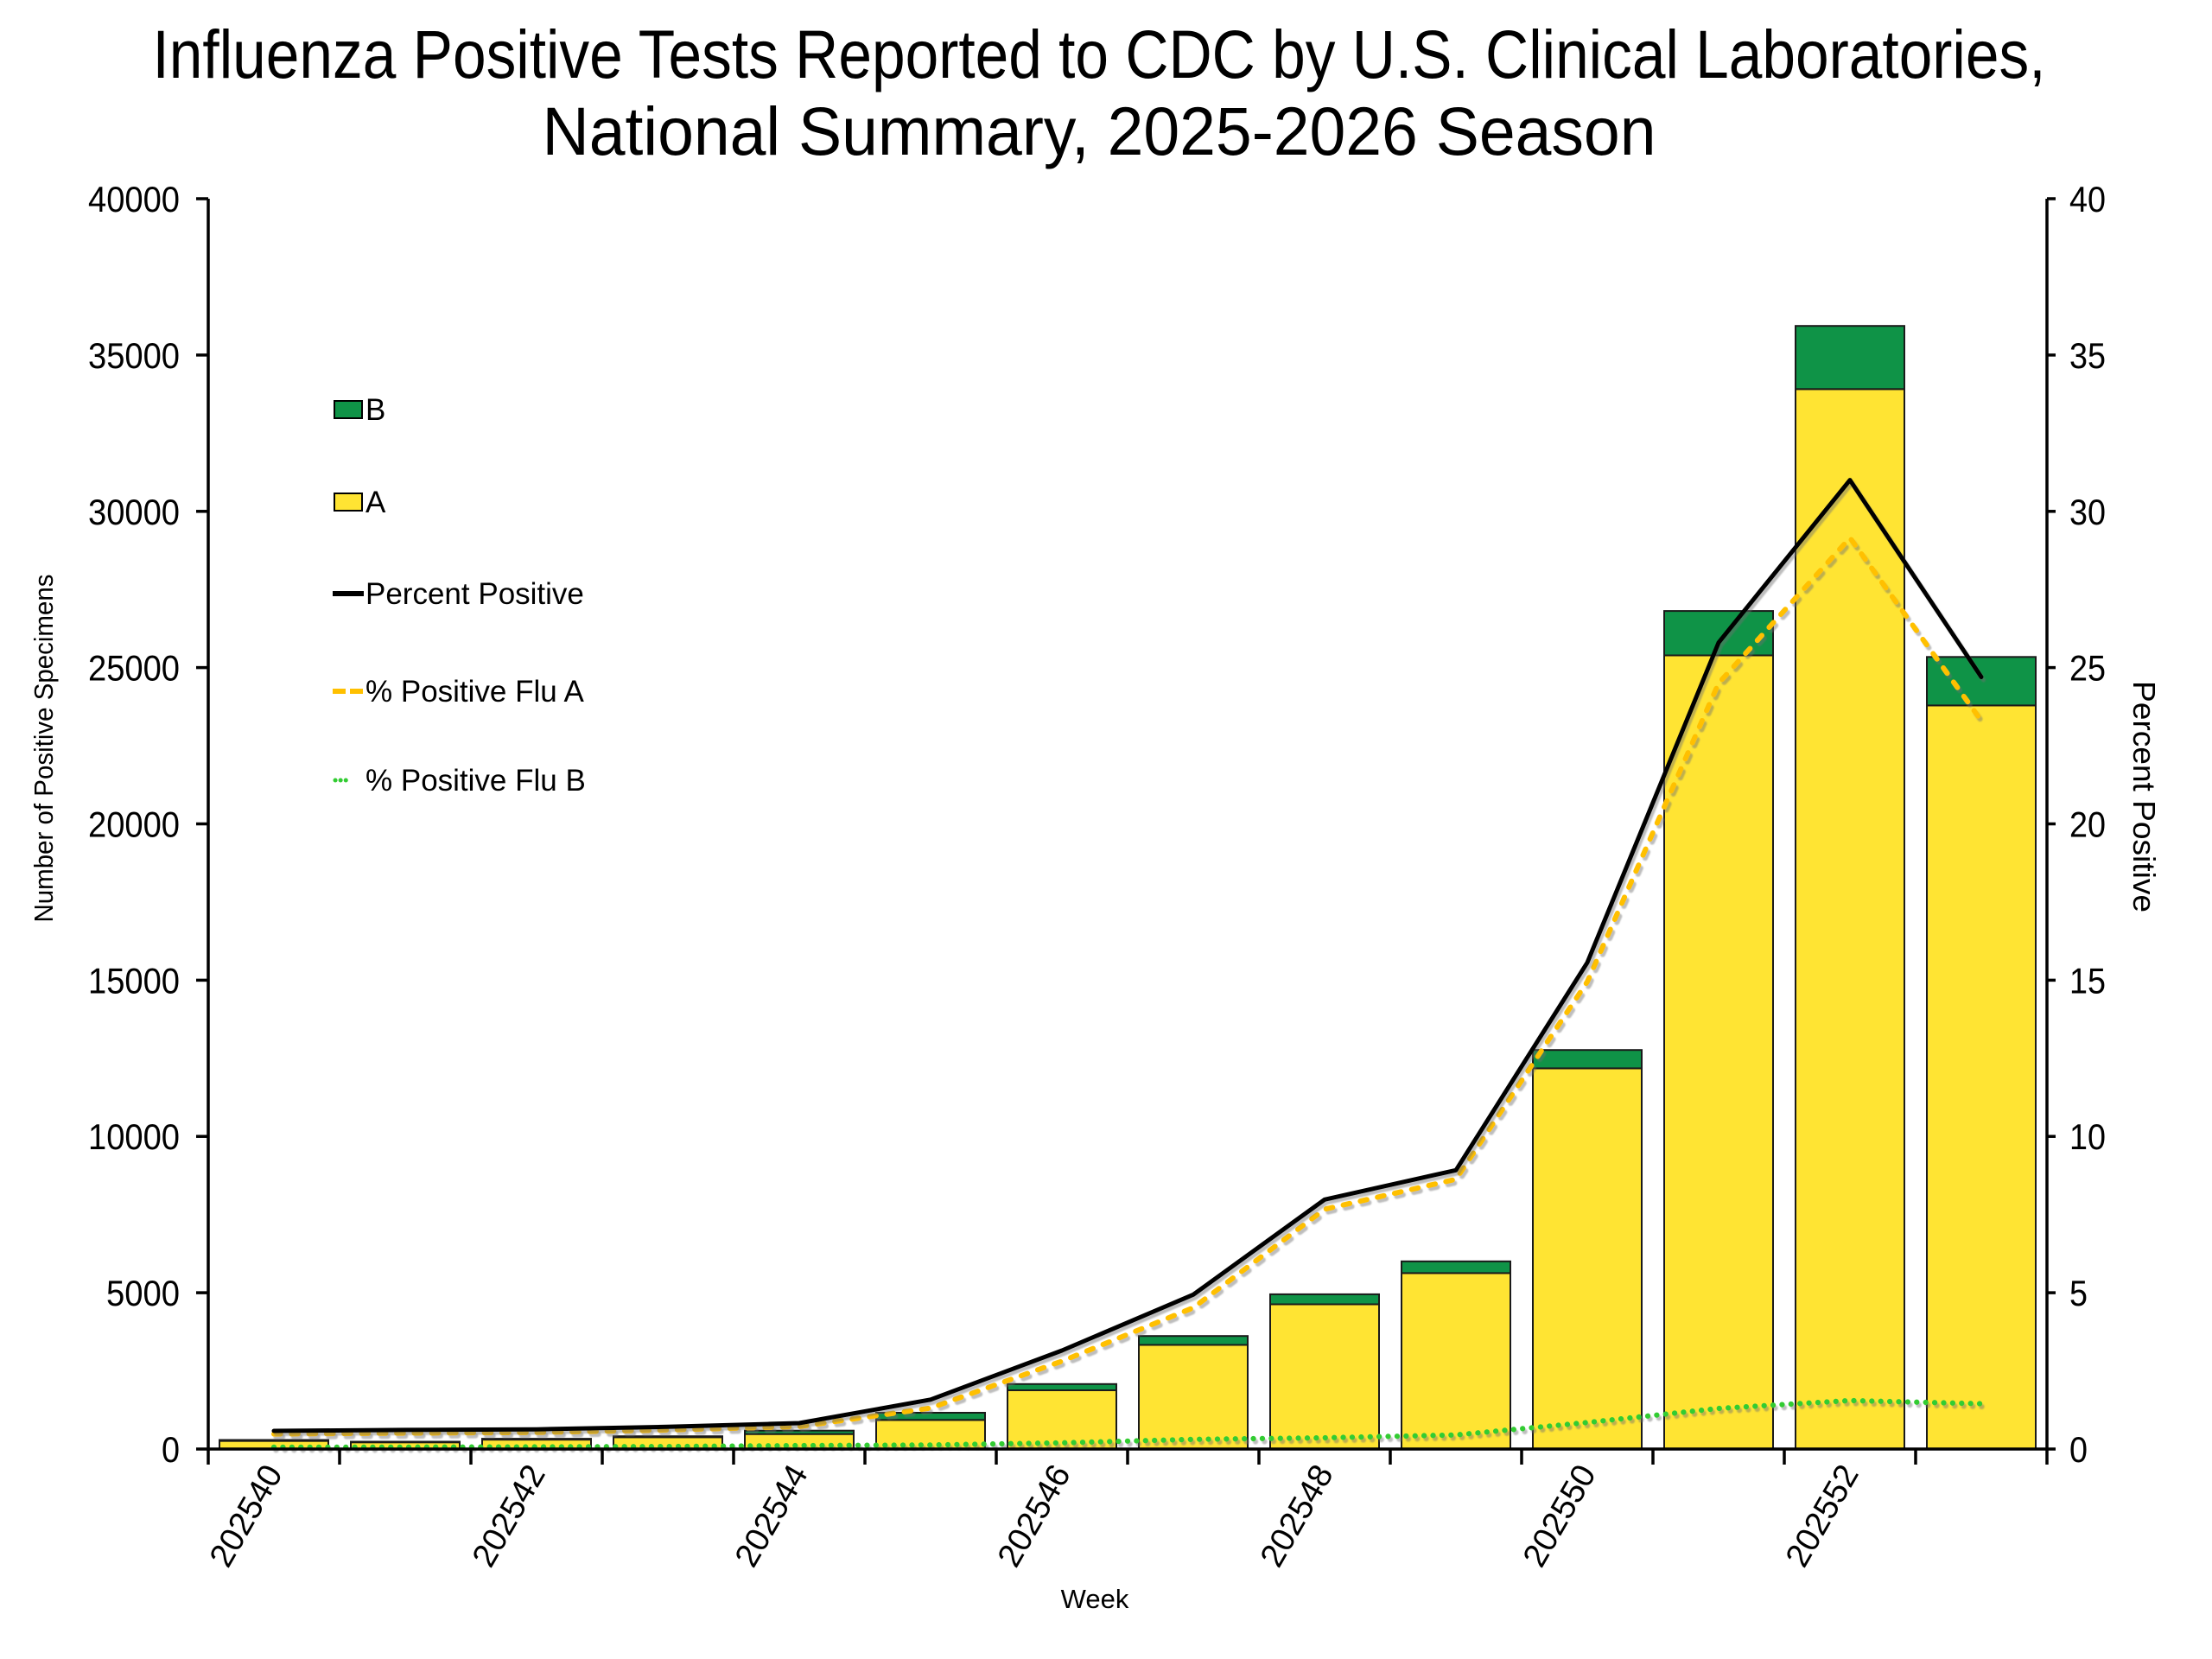 The width and height of the screenshot is (2212, 1659). What do you see at coordinates (134, 355) in the screenshot?
I see `svg-text: 35000` at bounding box center [134, 355].